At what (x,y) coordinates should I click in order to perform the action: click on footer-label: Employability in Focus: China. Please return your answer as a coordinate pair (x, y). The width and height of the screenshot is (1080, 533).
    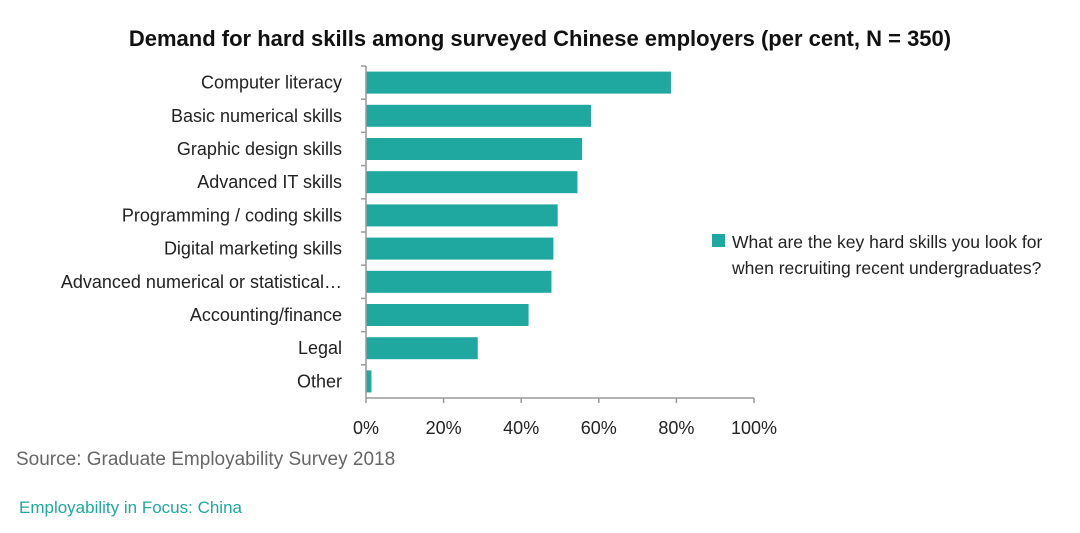
    Looking at the image, I should click on (130, 507).